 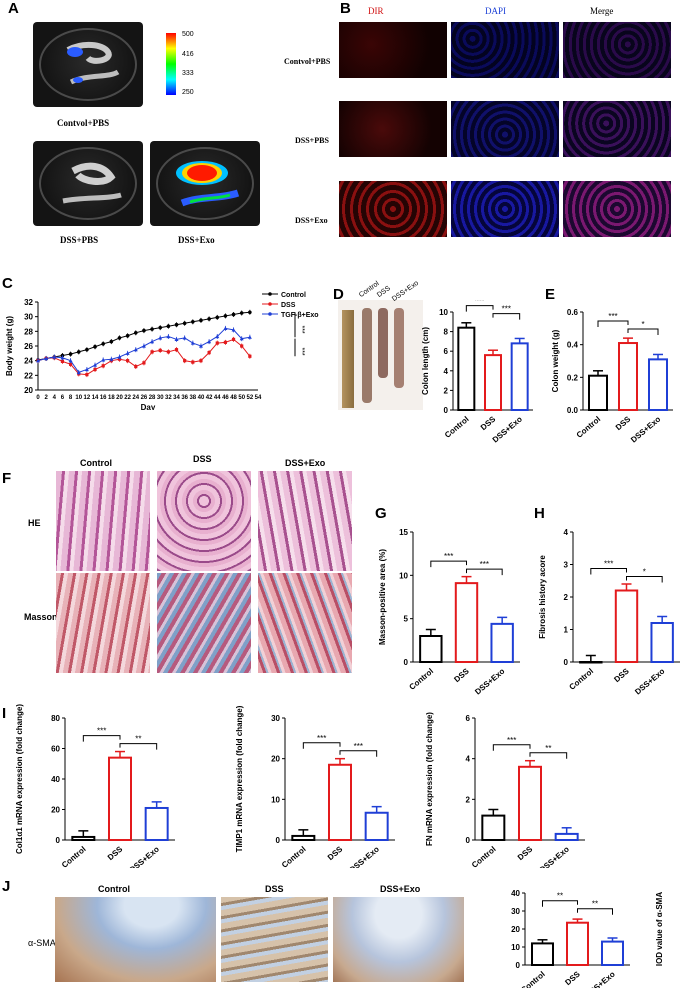 What do you see at coordinates (114, 889) in the screenshot?
I see `ihc-col-control: Control` at bounding box center [114, 889].